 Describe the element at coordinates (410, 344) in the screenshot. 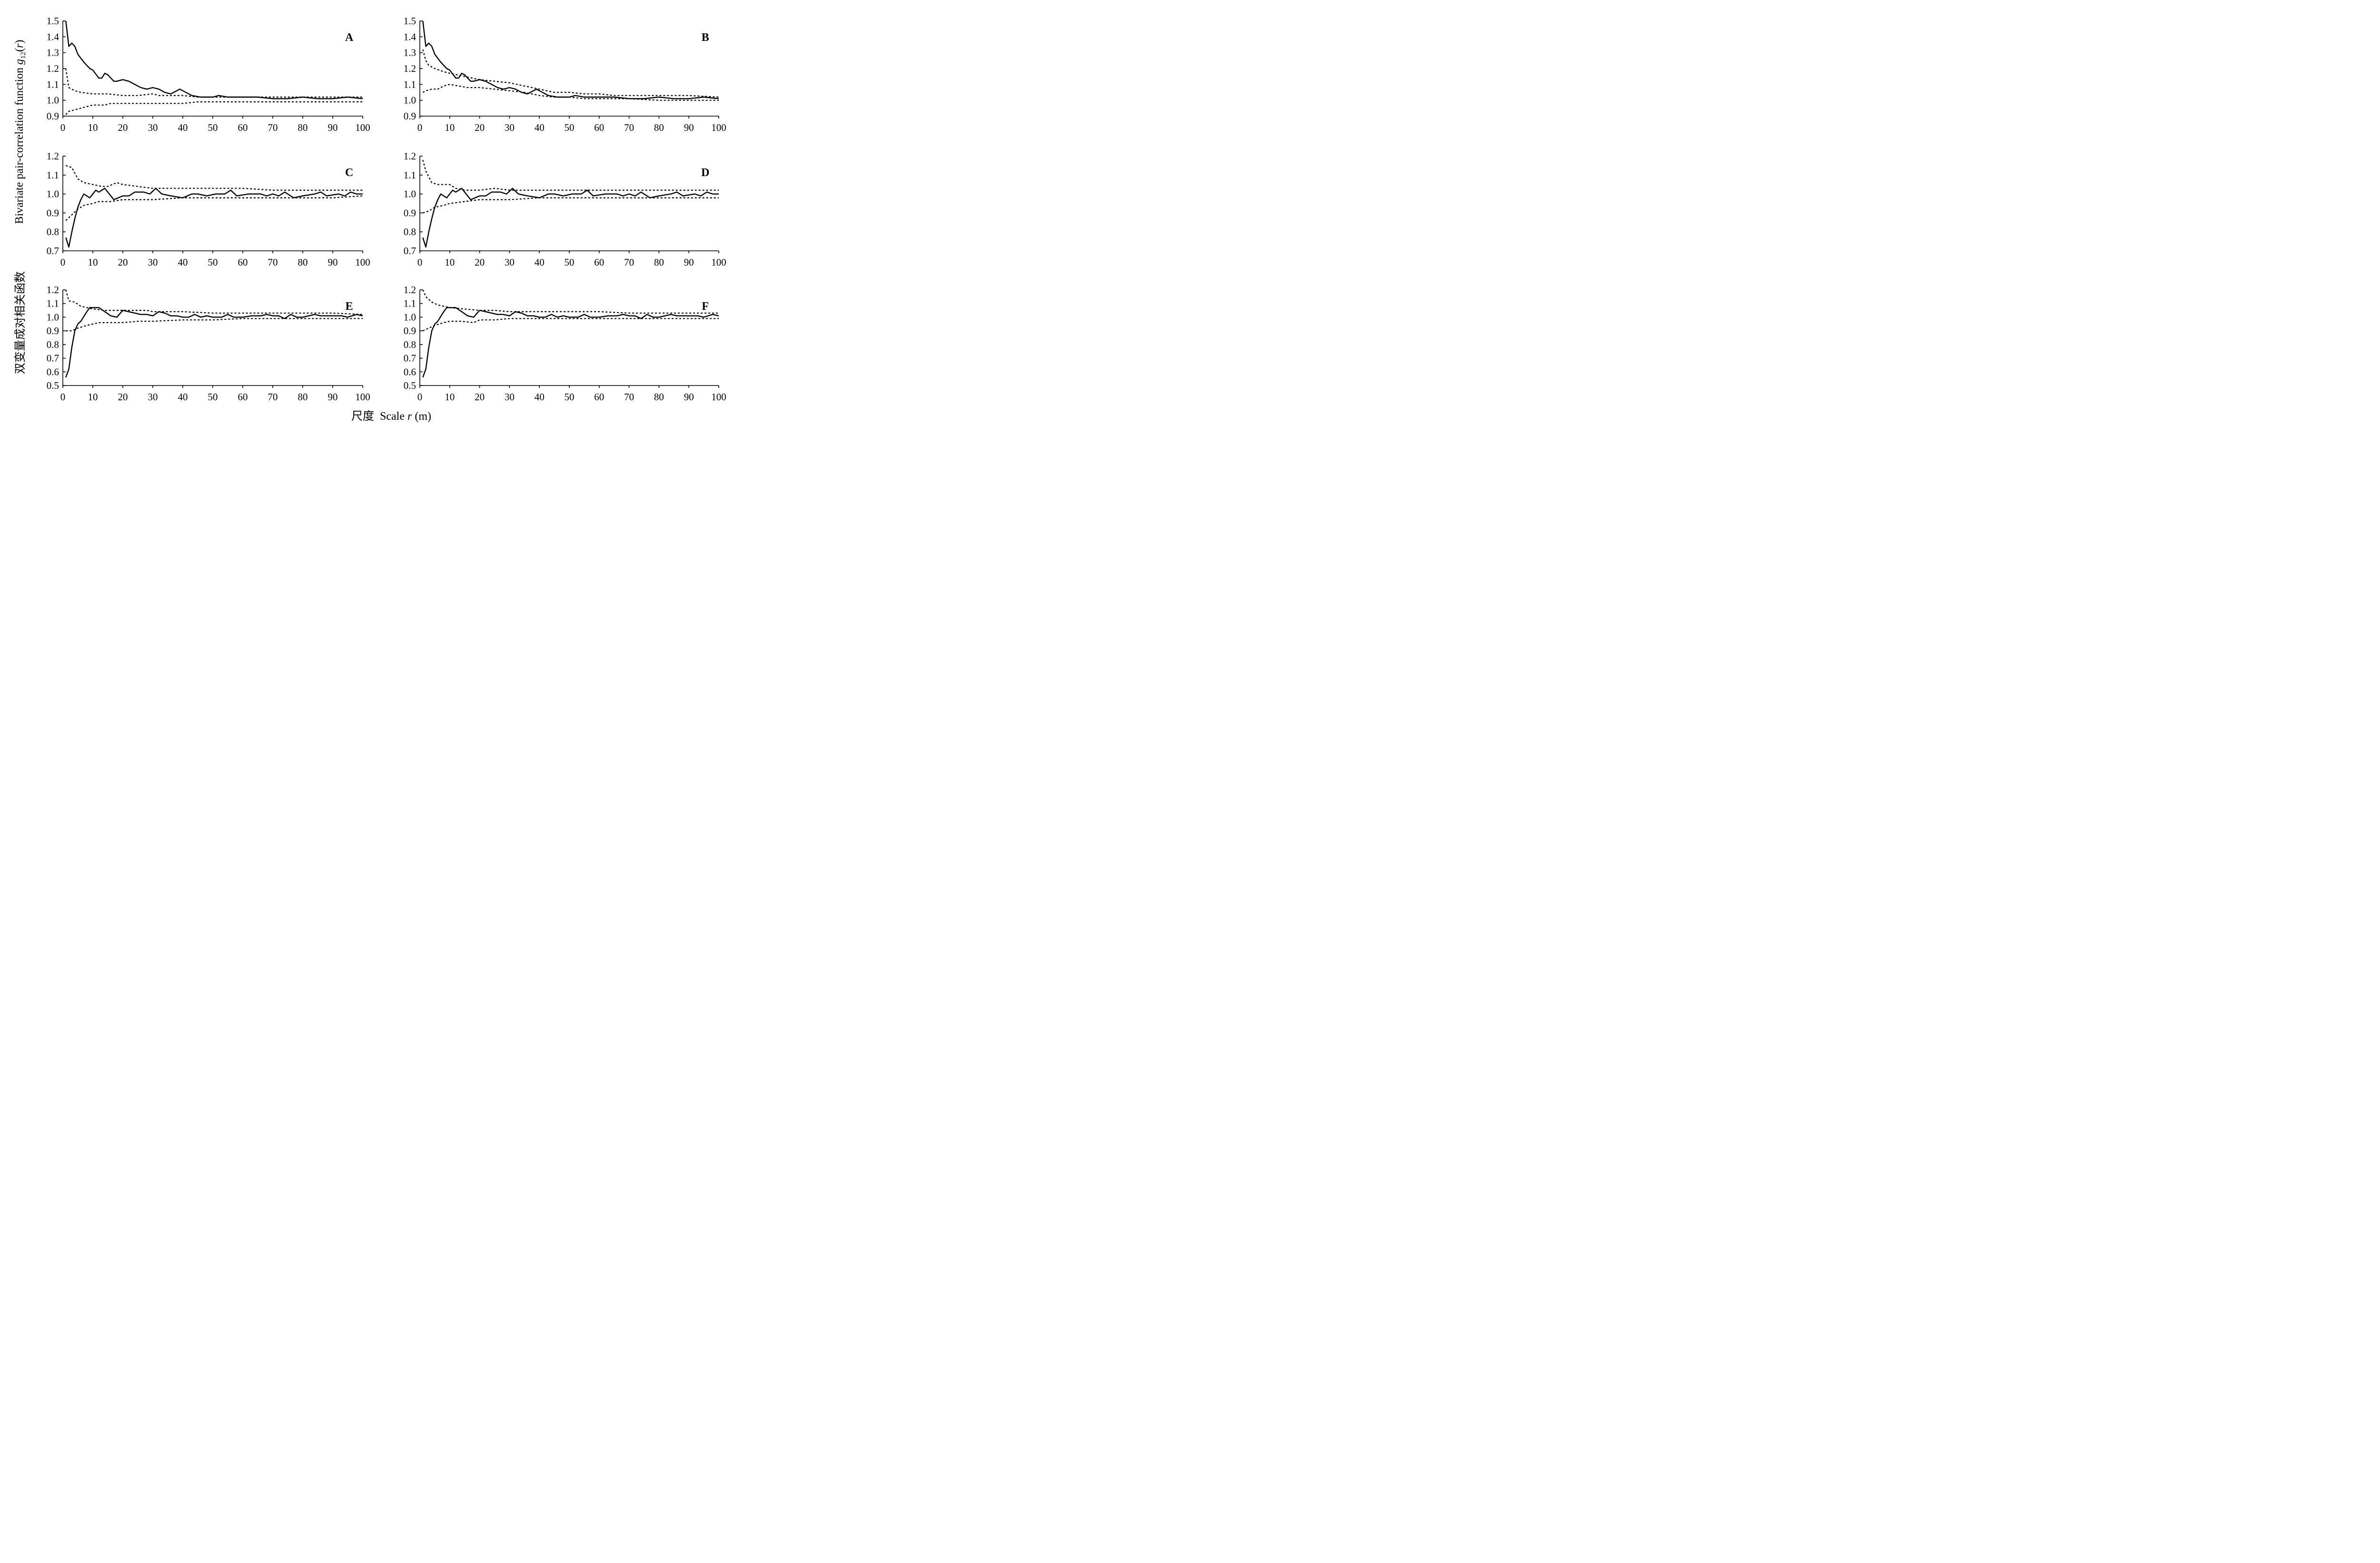

I see `y-tick-label: 0.8` at that location.